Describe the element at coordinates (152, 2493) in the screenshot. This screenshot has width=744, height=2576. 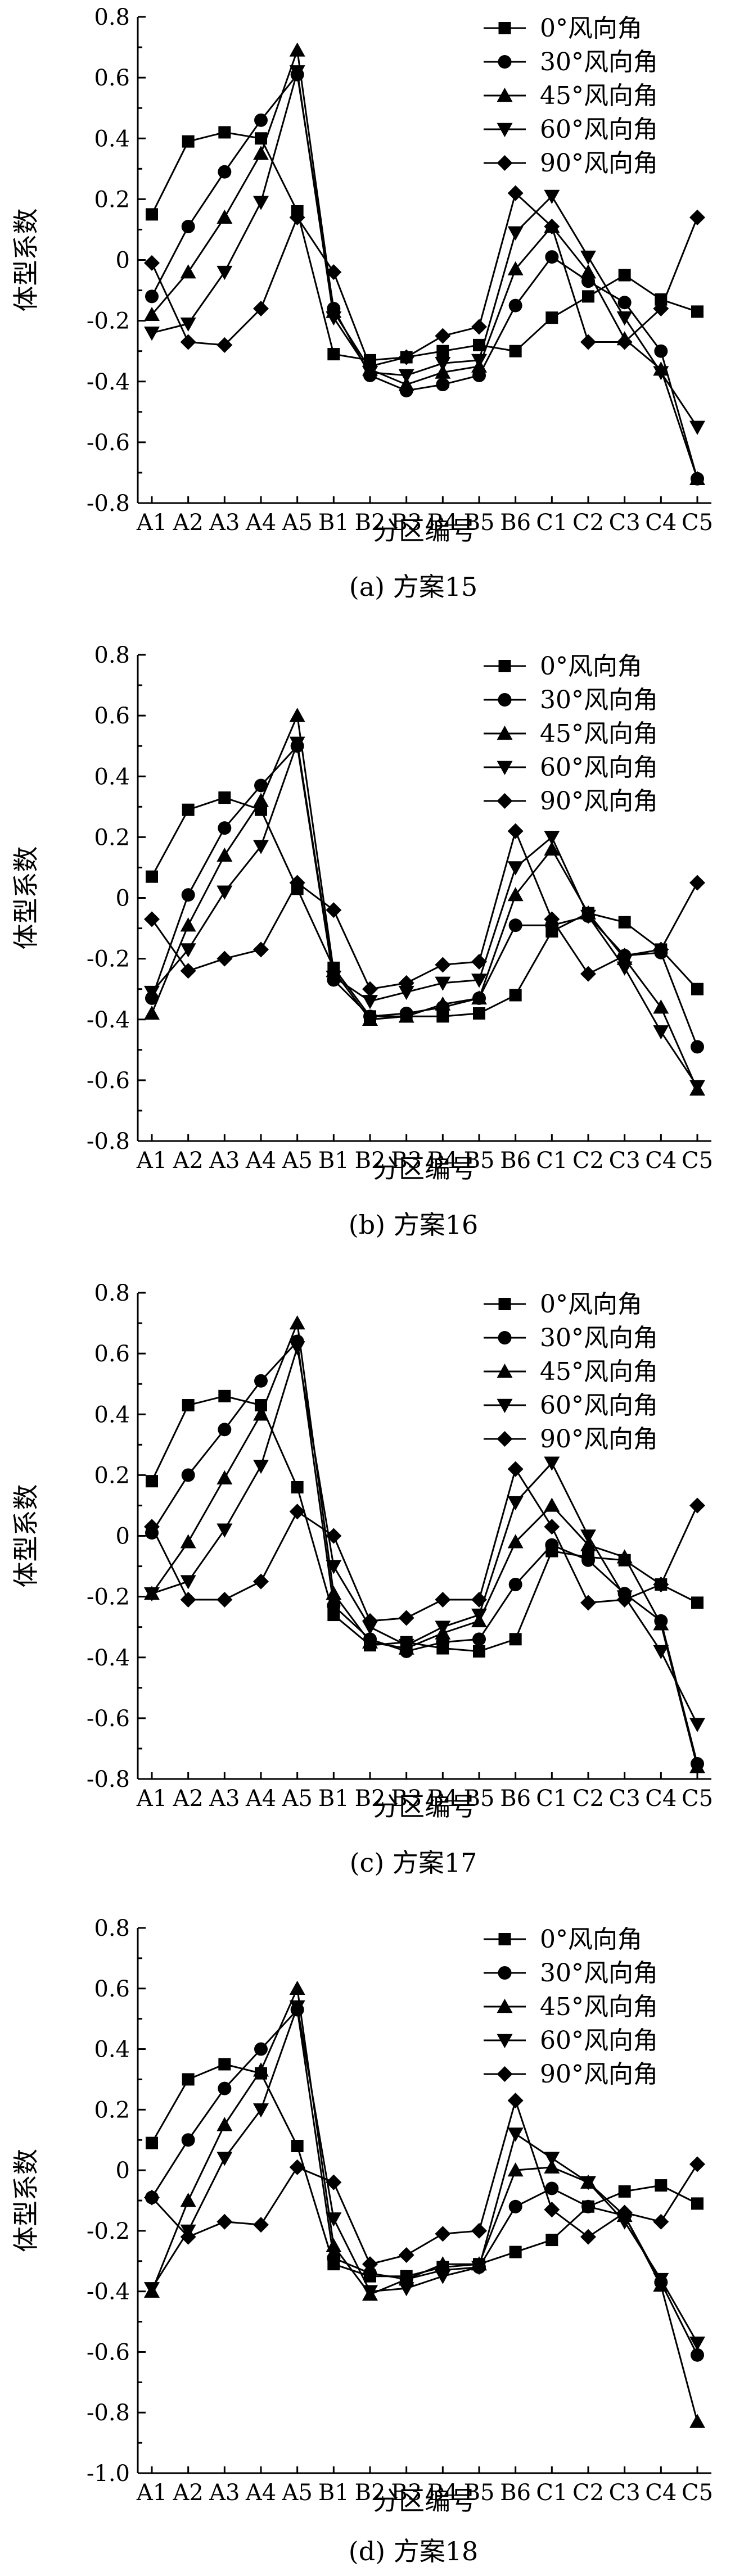
I see `x-tick-label: A1` at that location.